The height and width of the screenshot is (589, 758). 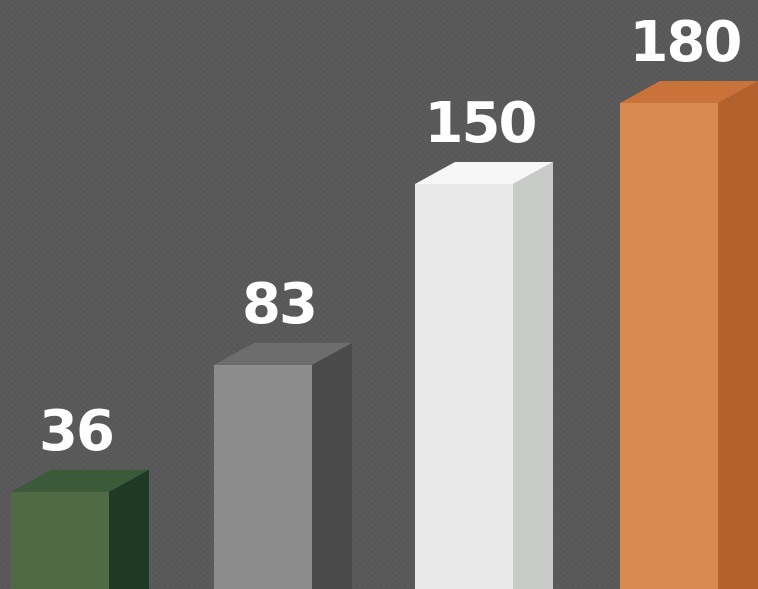 What do you see at coordinates (738, 335) in the screenshot?
I see `bar-4-side` at bounding box center [738, 335].